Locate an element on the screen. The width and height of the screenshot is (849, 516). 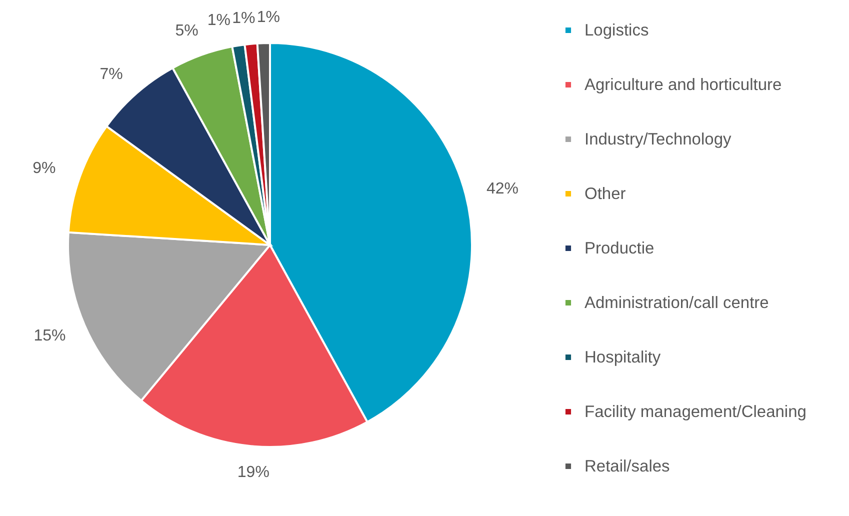
data-label: 42% is located at coordinates (502, 189).